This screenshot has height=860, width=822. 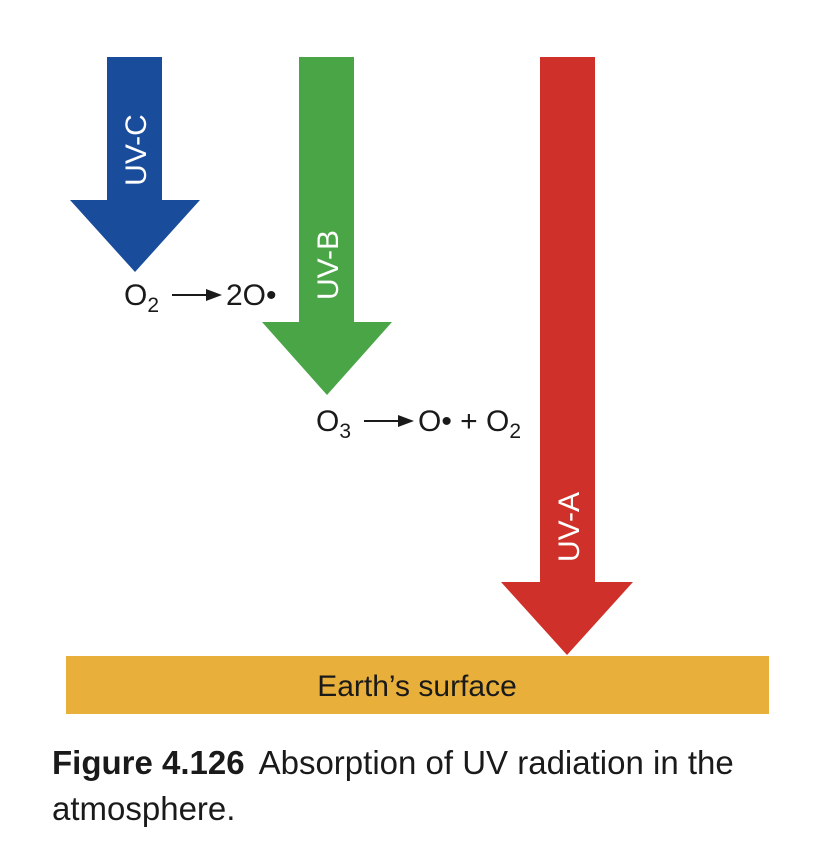 I want to click on reaction-2-reactant: O3, so click(x=333, y=424).